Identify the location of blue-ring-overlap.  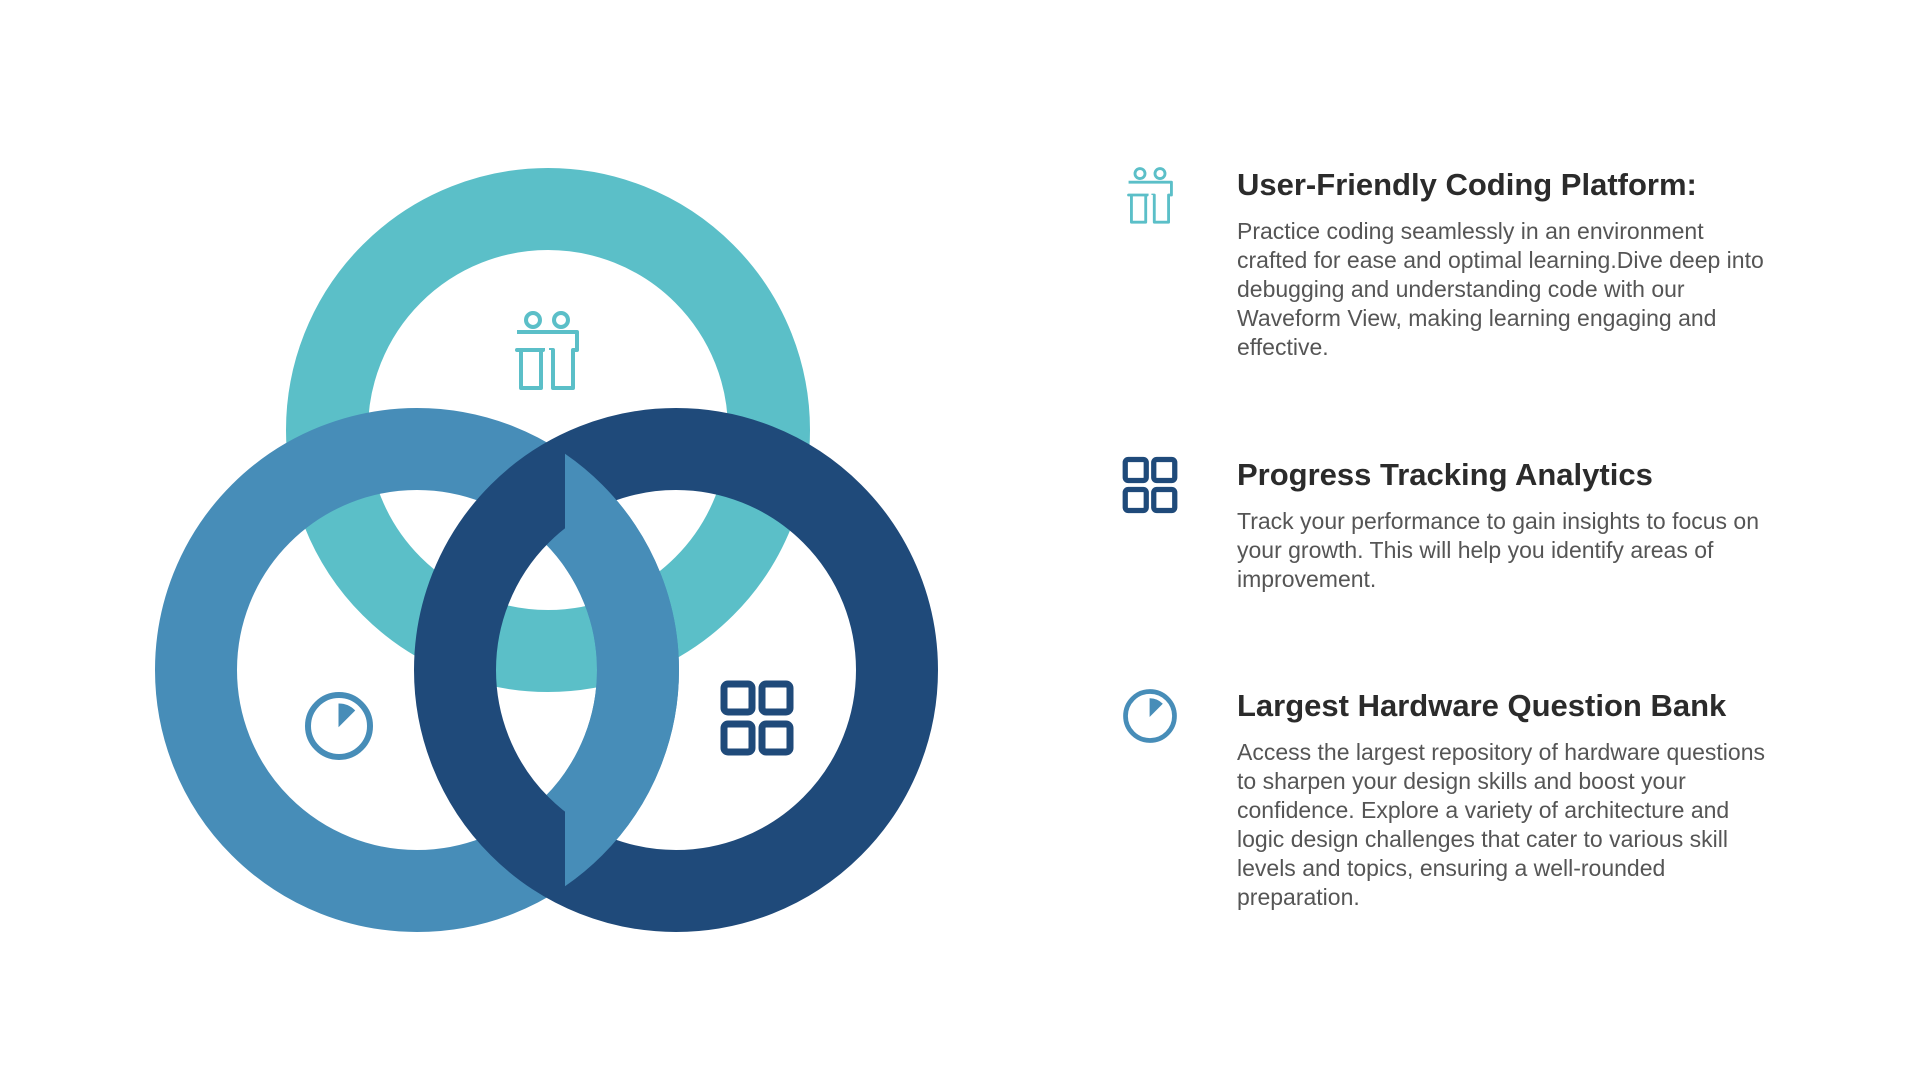
(622, 670).